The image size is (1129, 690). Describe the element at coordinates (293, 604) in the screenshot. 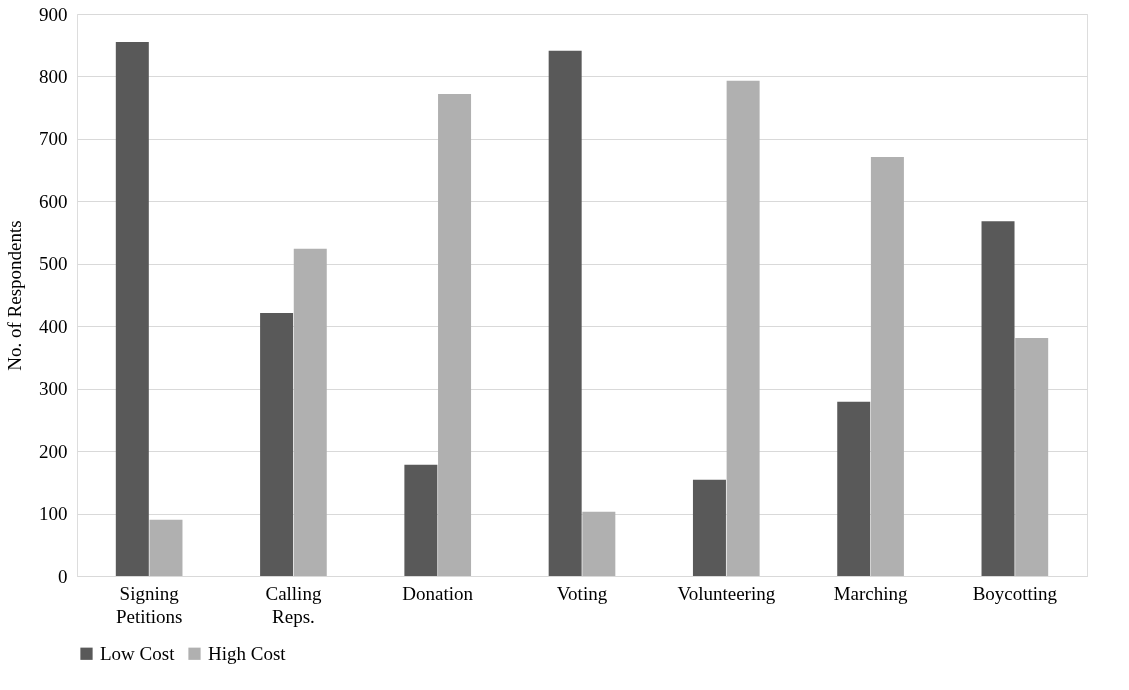

I see `x-tick-label: Calling Reps.` at that location.